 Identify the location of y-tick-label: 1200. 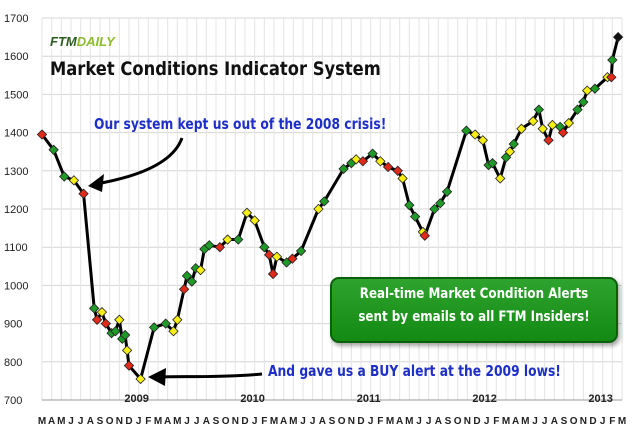
(16, 210).